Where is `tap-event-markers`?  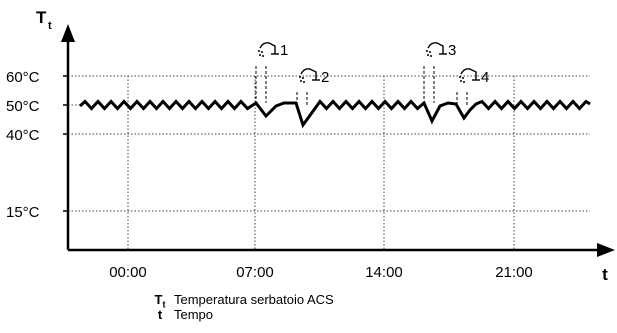
tap-event-markers is located at coordinates (361, 85).